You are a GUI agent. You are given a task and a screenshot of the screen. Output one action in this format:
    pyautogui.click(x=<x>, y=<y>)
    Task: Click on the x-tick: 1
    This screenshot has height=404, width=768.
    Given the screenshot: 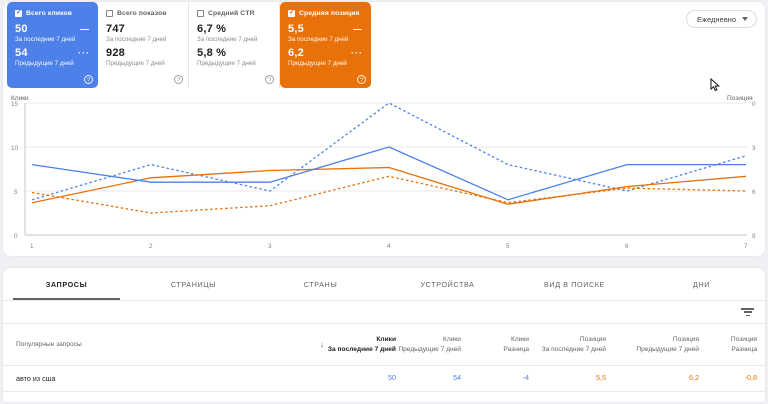 What is the action you would take?
    pyautogui.click(x=32, y=246)
    